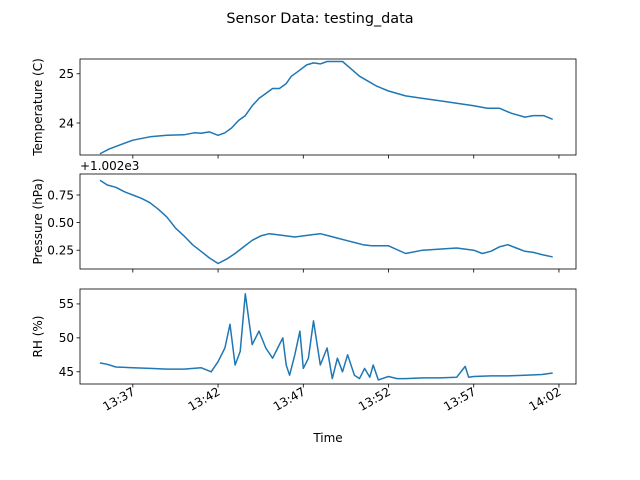 This screenshot has height=480, width=640. I want to click on humidity-y-axis-label: RH (%), so click(38, 337).